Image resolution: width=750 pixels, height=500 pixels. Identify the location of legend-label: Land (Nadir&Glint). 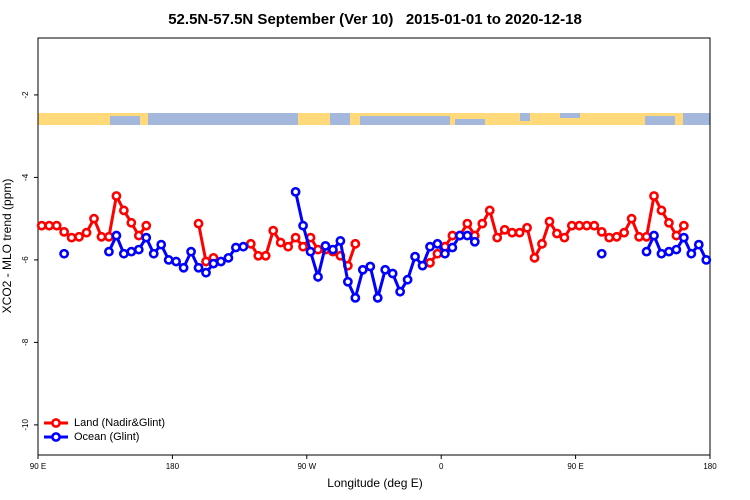
(119, 423).